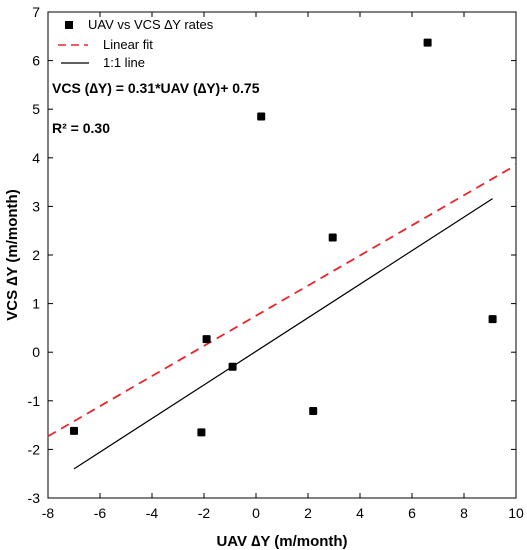 The width and height of the screenshot is (527, 550). I want to click on x-tick-label: -2, so click(204, 513).